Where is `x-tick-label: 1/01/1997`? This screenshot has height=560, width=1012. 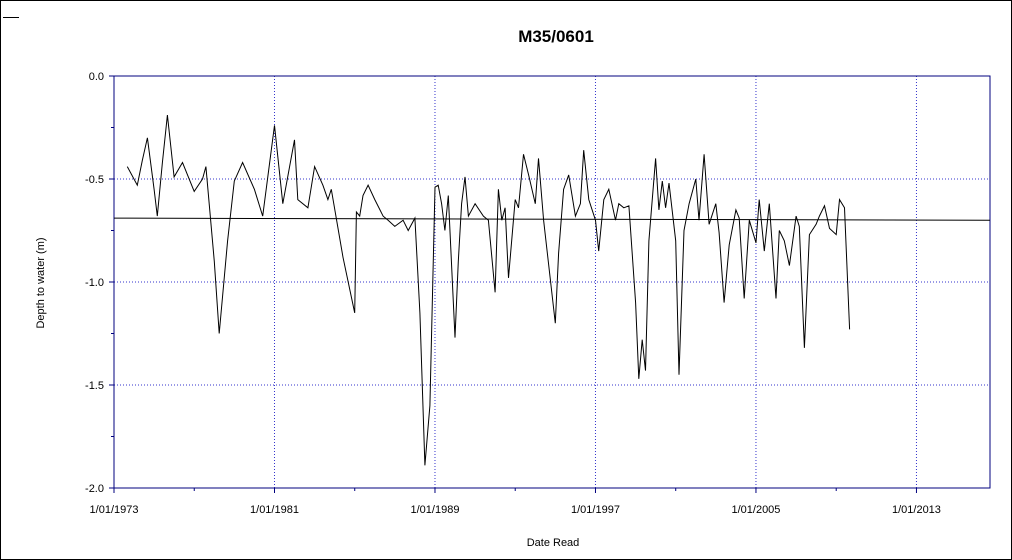 x-tick-label: 1/01/1997 is located at coordinates (595, 510).